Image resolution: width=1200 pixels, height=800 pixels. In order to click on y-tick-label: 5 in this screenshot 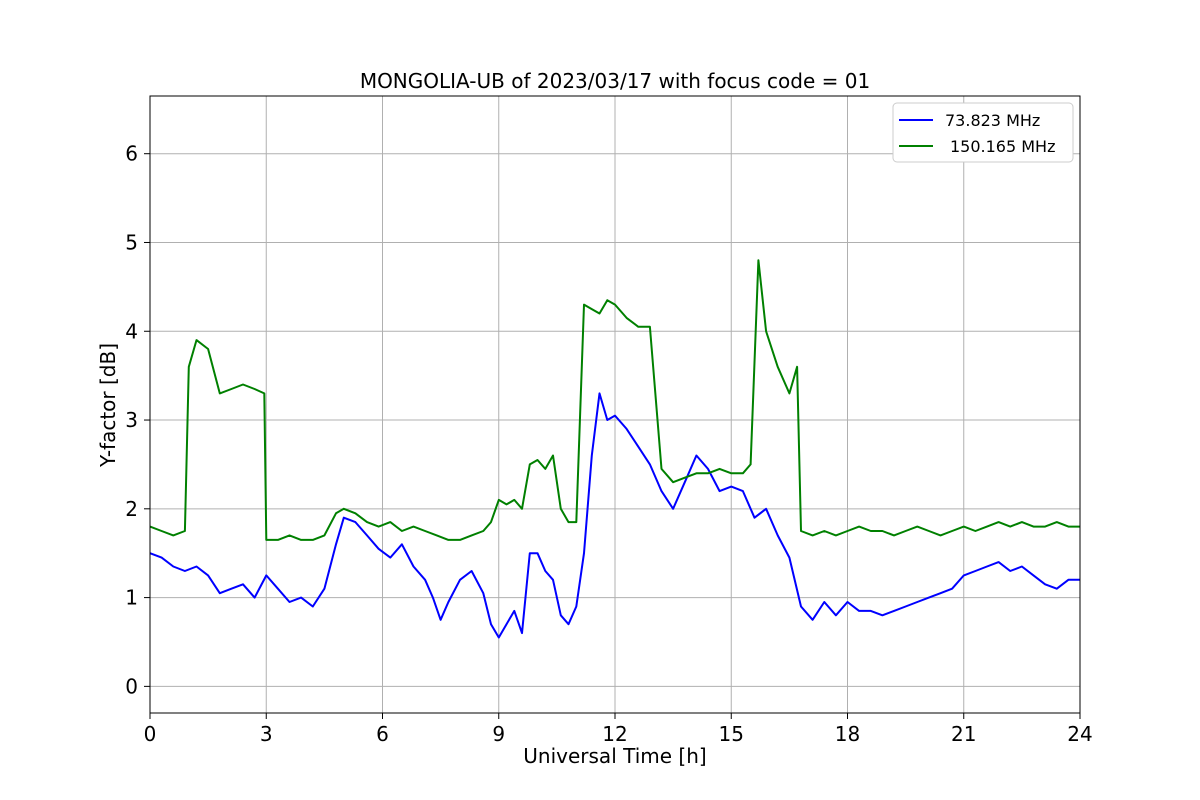, I will do `click(131, 242)`.